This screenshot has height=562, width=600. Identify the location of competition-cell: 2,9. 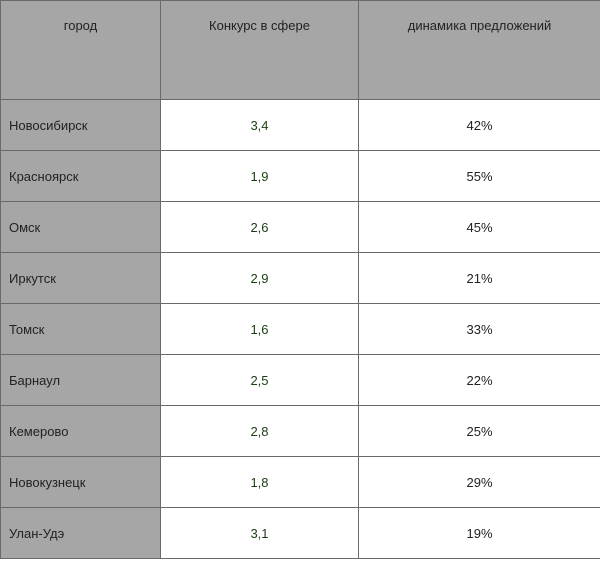
(259, 278).